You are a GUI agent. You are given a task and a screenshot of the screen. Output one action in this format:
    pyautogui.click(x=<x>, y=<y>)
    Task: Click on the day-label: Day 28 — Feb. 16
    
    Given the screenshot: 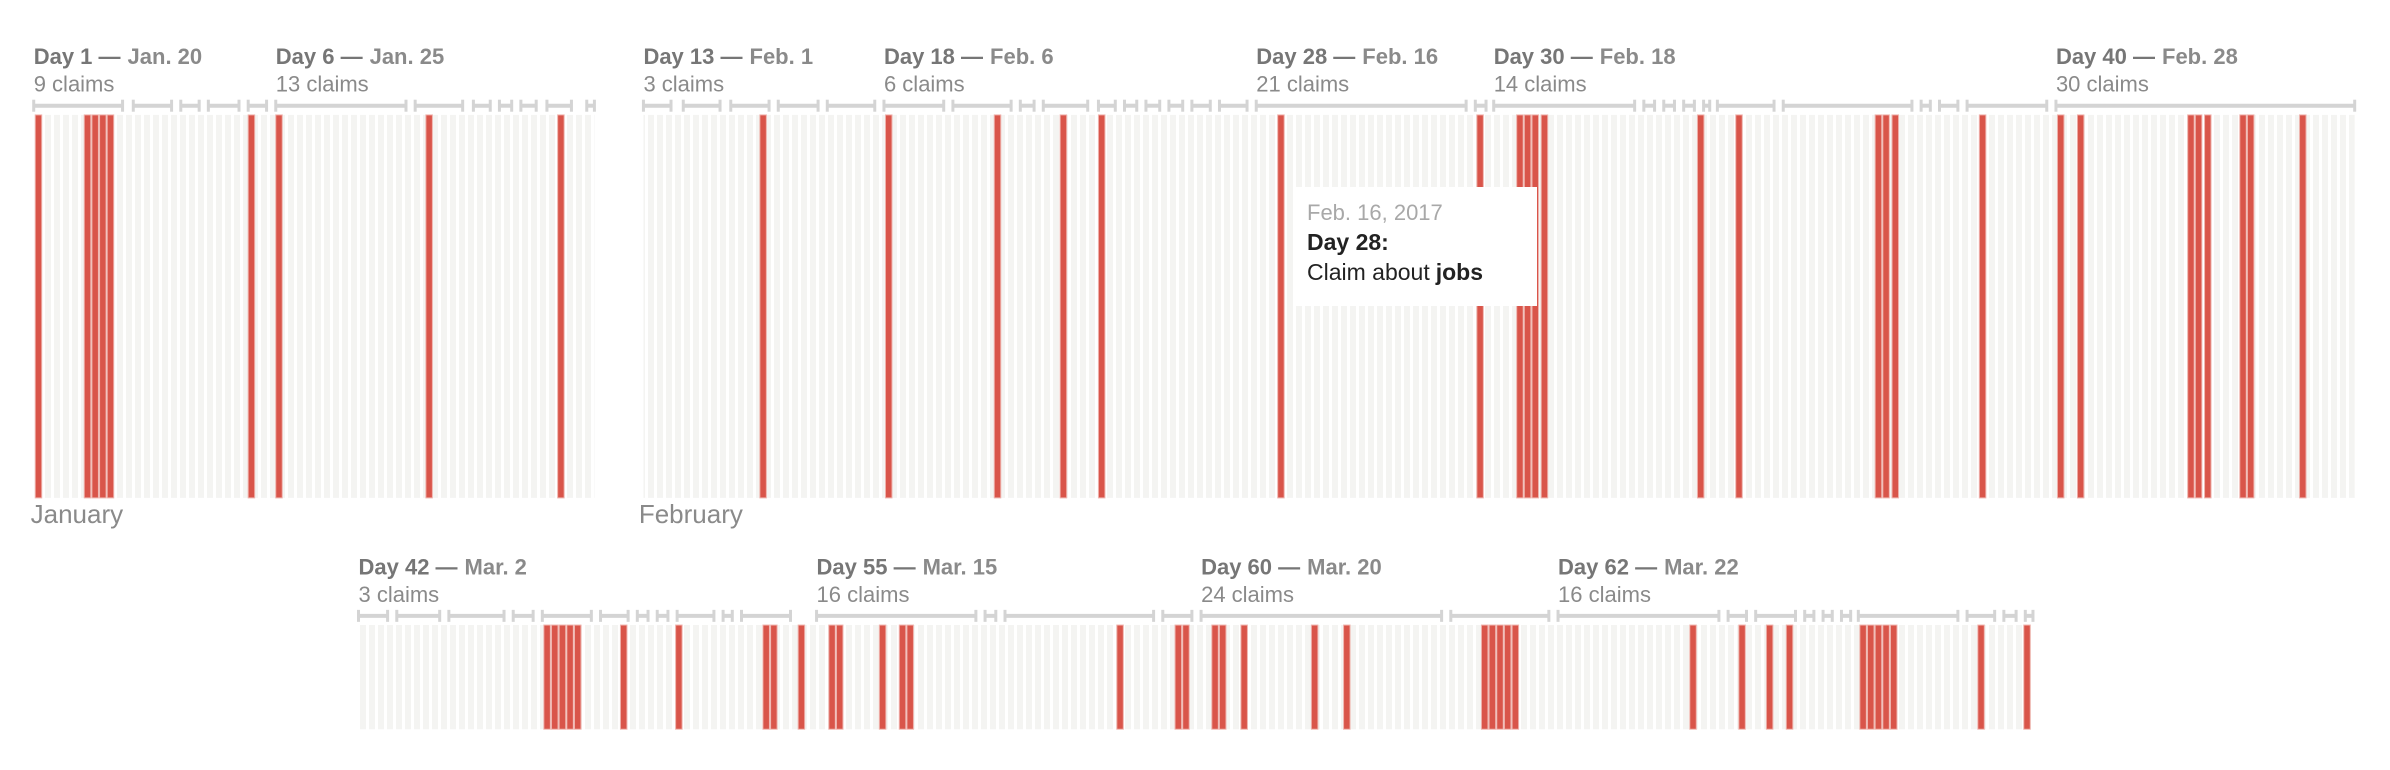 What is the action you would take?
    pyautogui.click(x=1347, y=56)
    